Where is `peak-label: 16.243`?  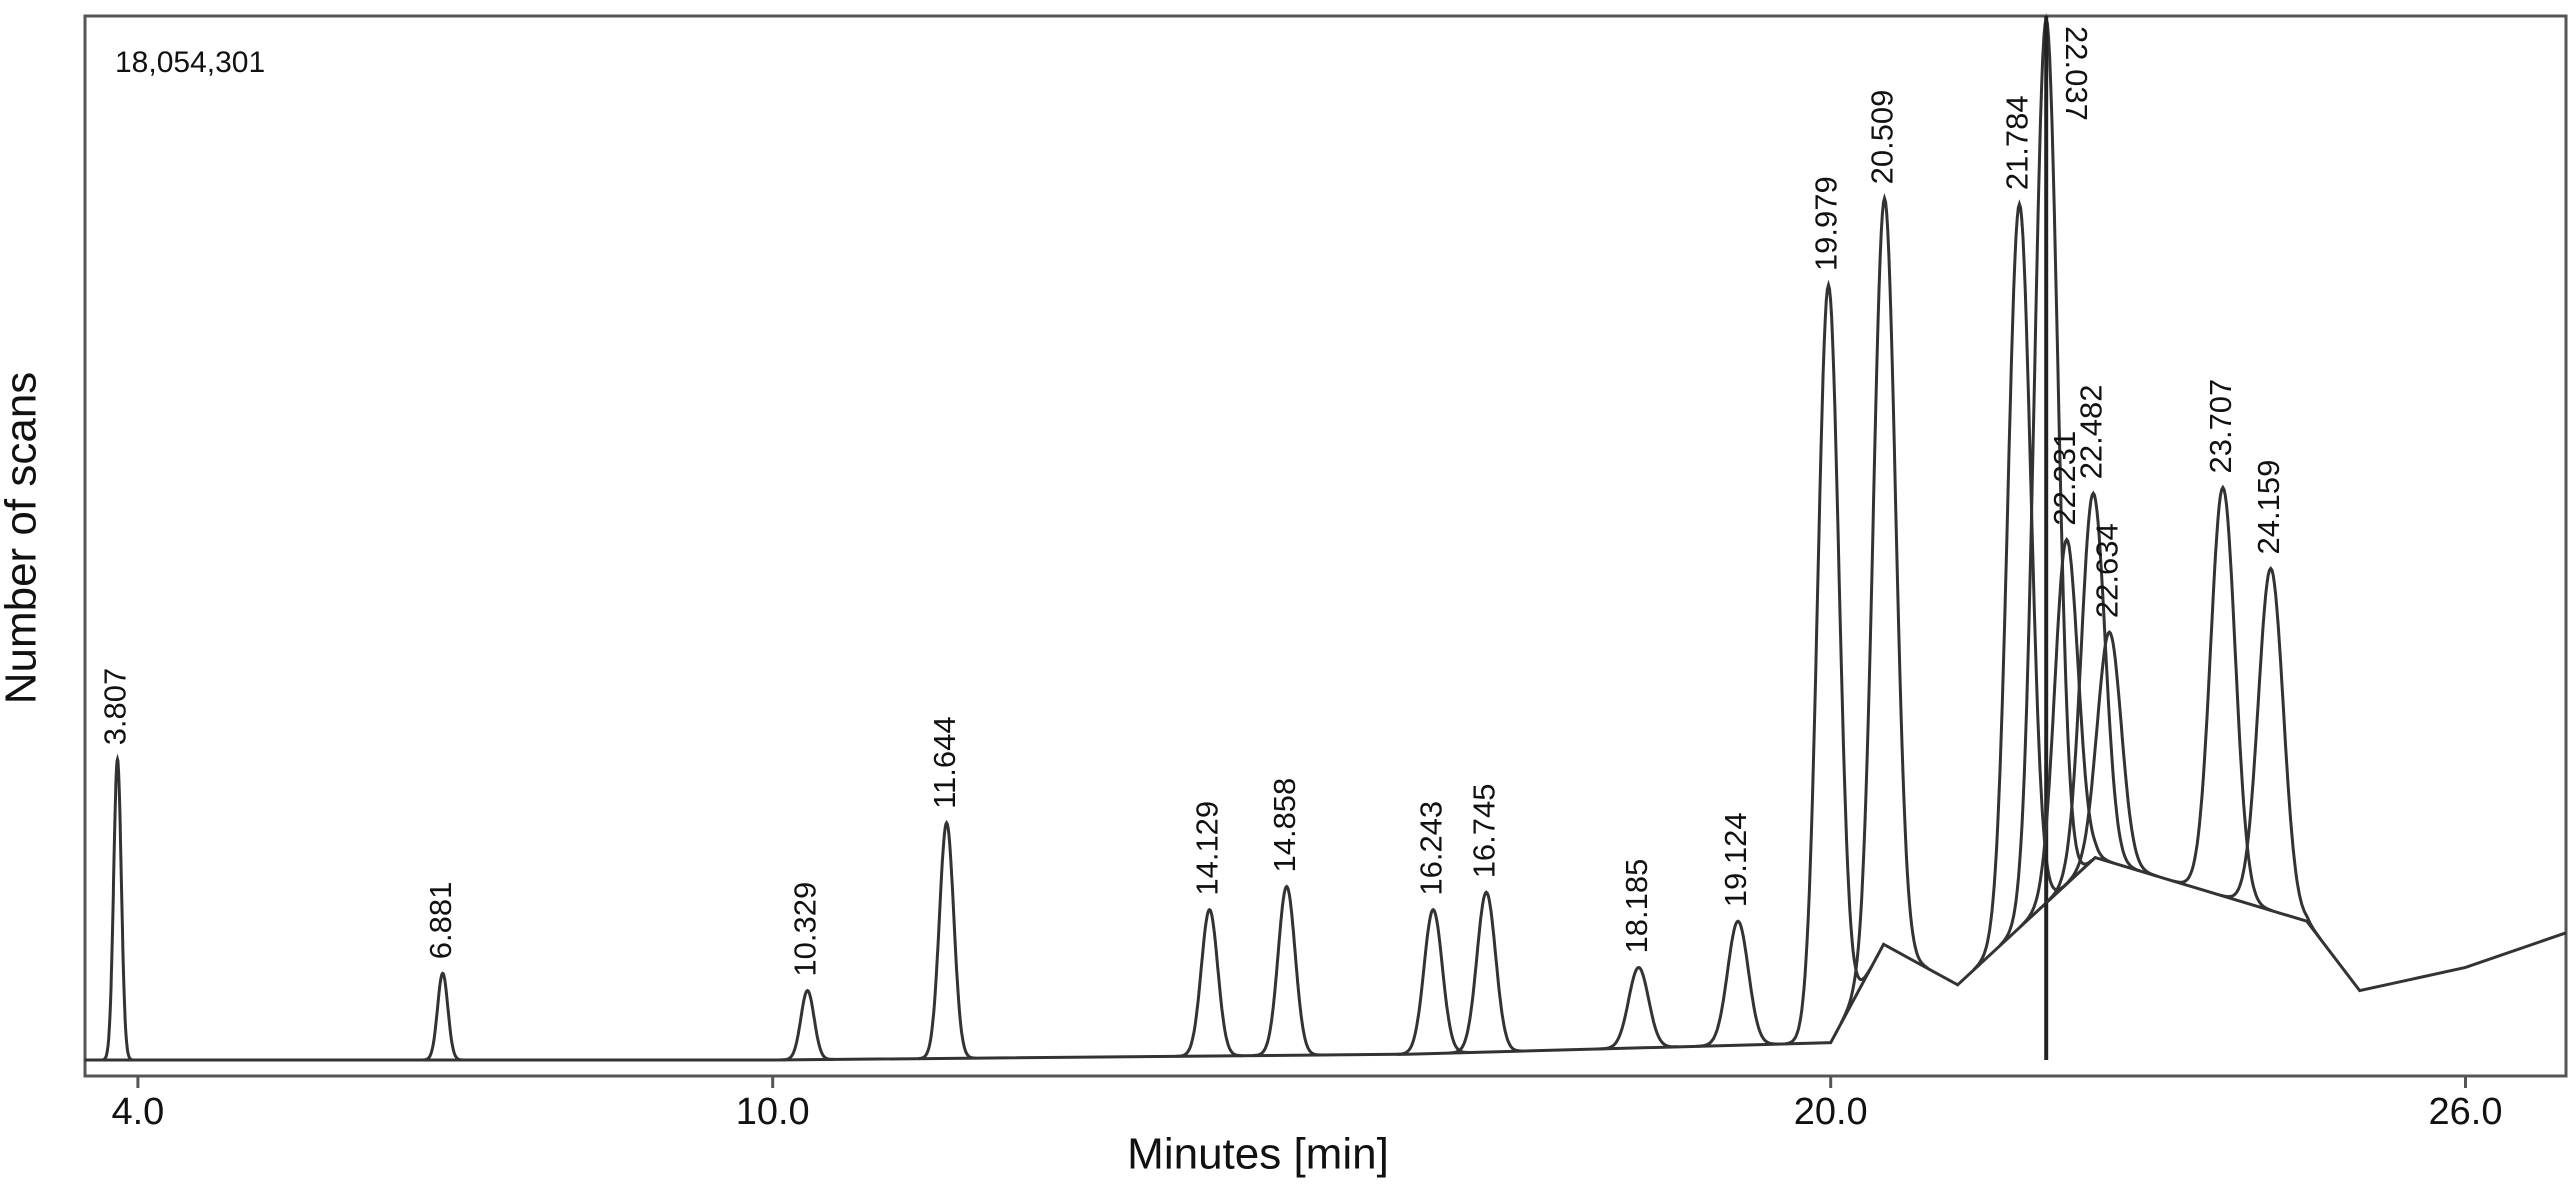
peak-label: 16.243 is located at coordinates (1430, 848).